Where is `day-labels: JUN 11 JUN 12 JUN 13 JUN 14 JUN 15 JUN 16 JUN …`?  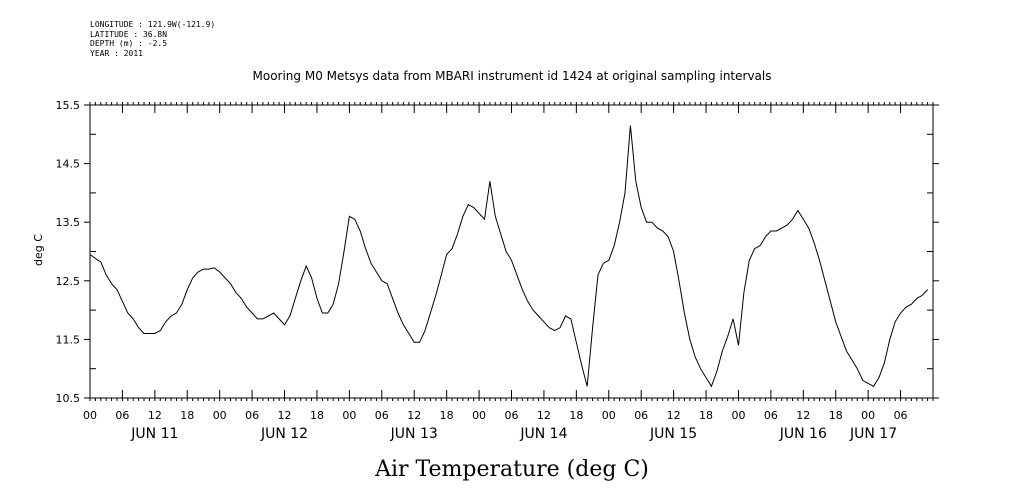 day-labels: JUN 11 JUN 12 JUN 13 JUN 14 JUN 15 JUN 16 JUN … is located at coordinates (513, 434).